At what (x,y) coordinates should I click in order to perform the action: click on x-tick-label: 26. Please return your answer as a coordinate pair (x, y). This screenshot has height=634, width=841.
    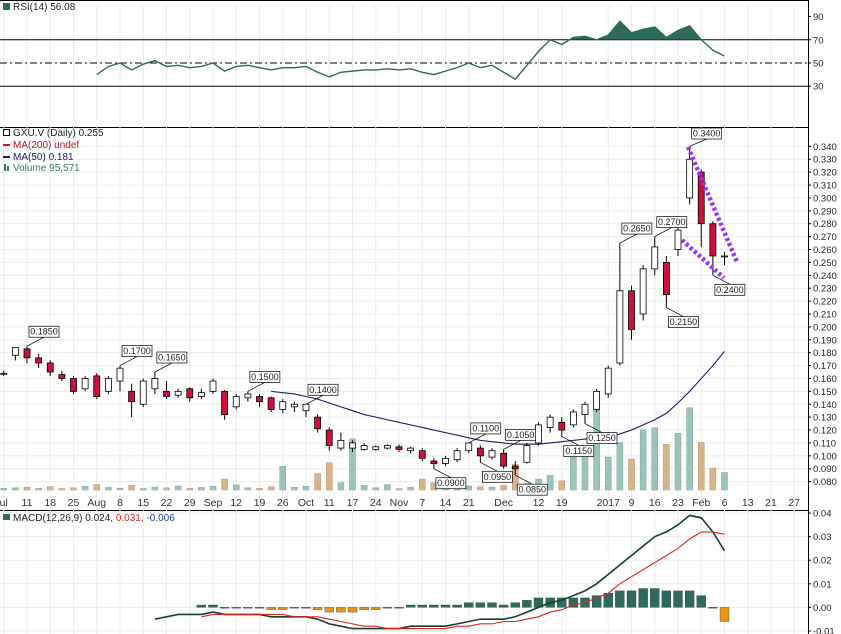
    Looking at the image, I should click on (283, 503).